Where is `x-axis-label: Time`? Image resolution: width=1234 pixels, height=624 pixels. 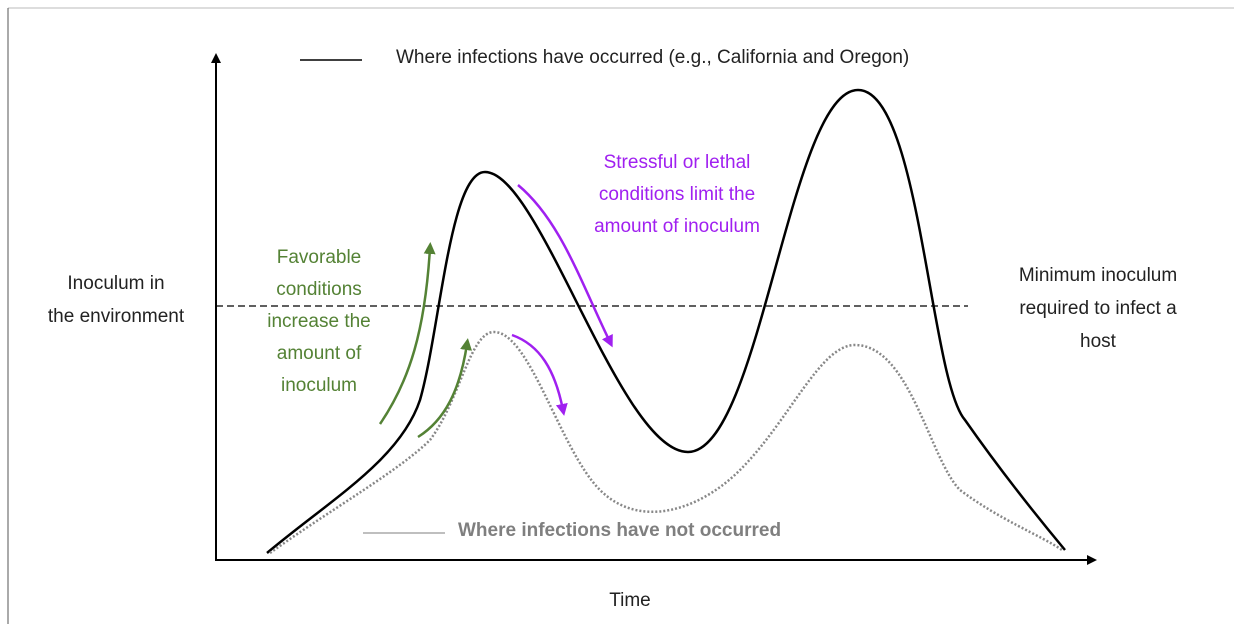
x-axis-label: Time is located at coordinates (630, 600).